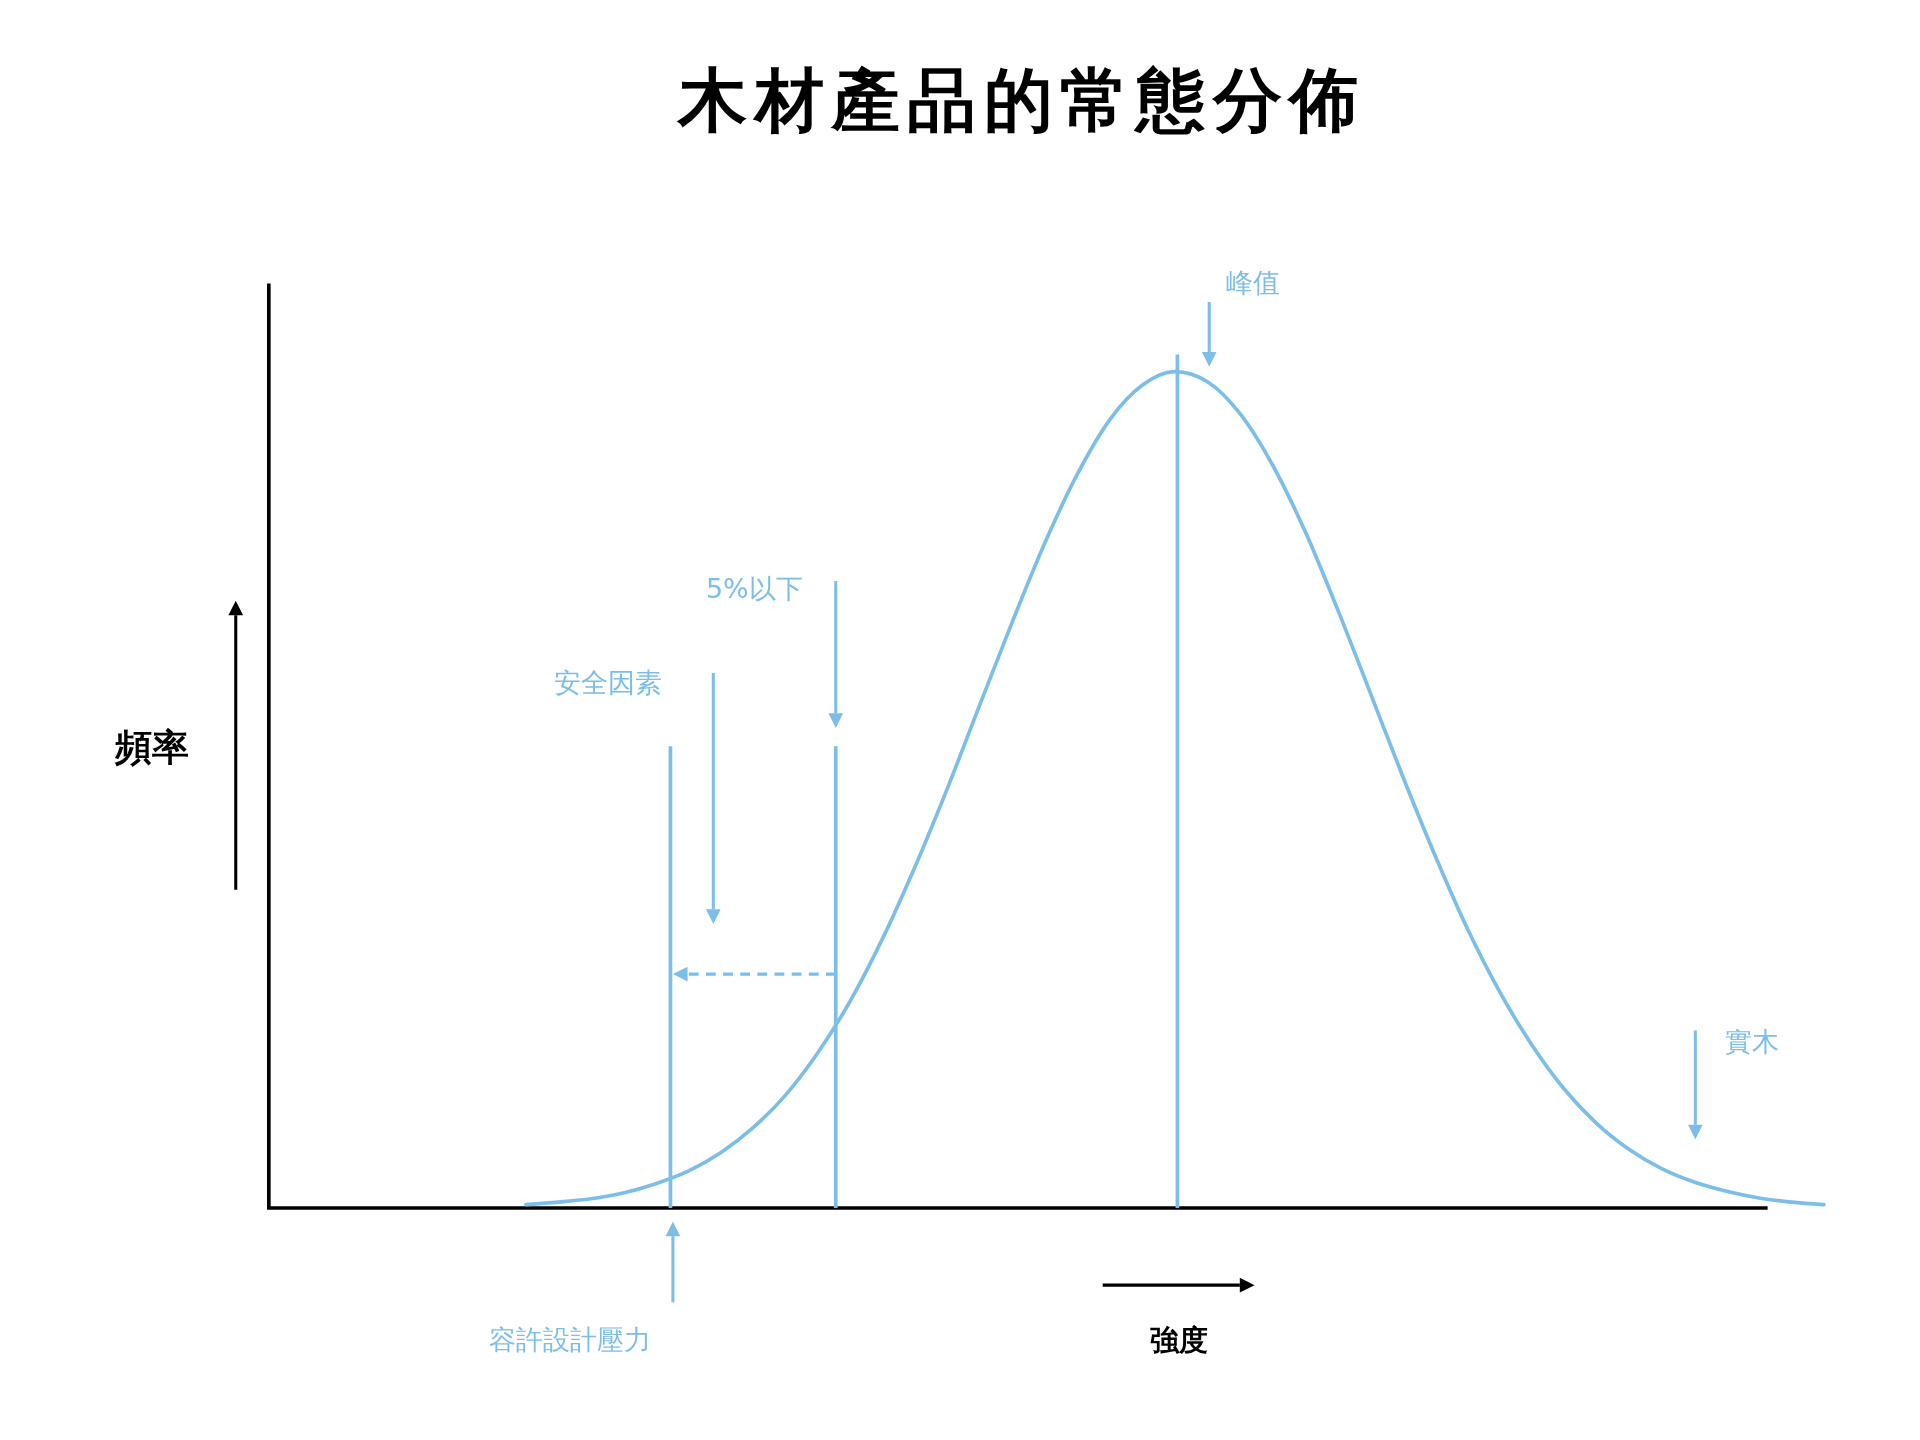 The height and width of the screenshot is (1440, 1920). I want to click on x-axis-title: 強度, so click(1178, 1340).